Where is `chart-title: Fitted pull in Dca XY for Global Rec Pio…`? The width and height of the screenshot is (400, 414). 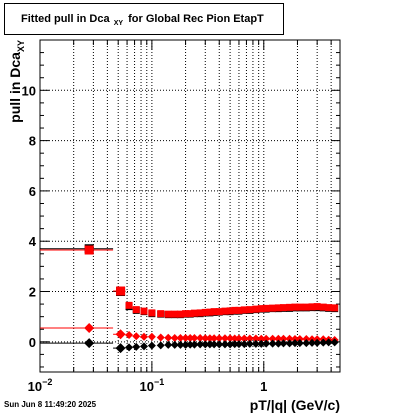
chart-title: Fitted pull in Dca XY for Global Rec Pio… is located at coordinates (142, 20).